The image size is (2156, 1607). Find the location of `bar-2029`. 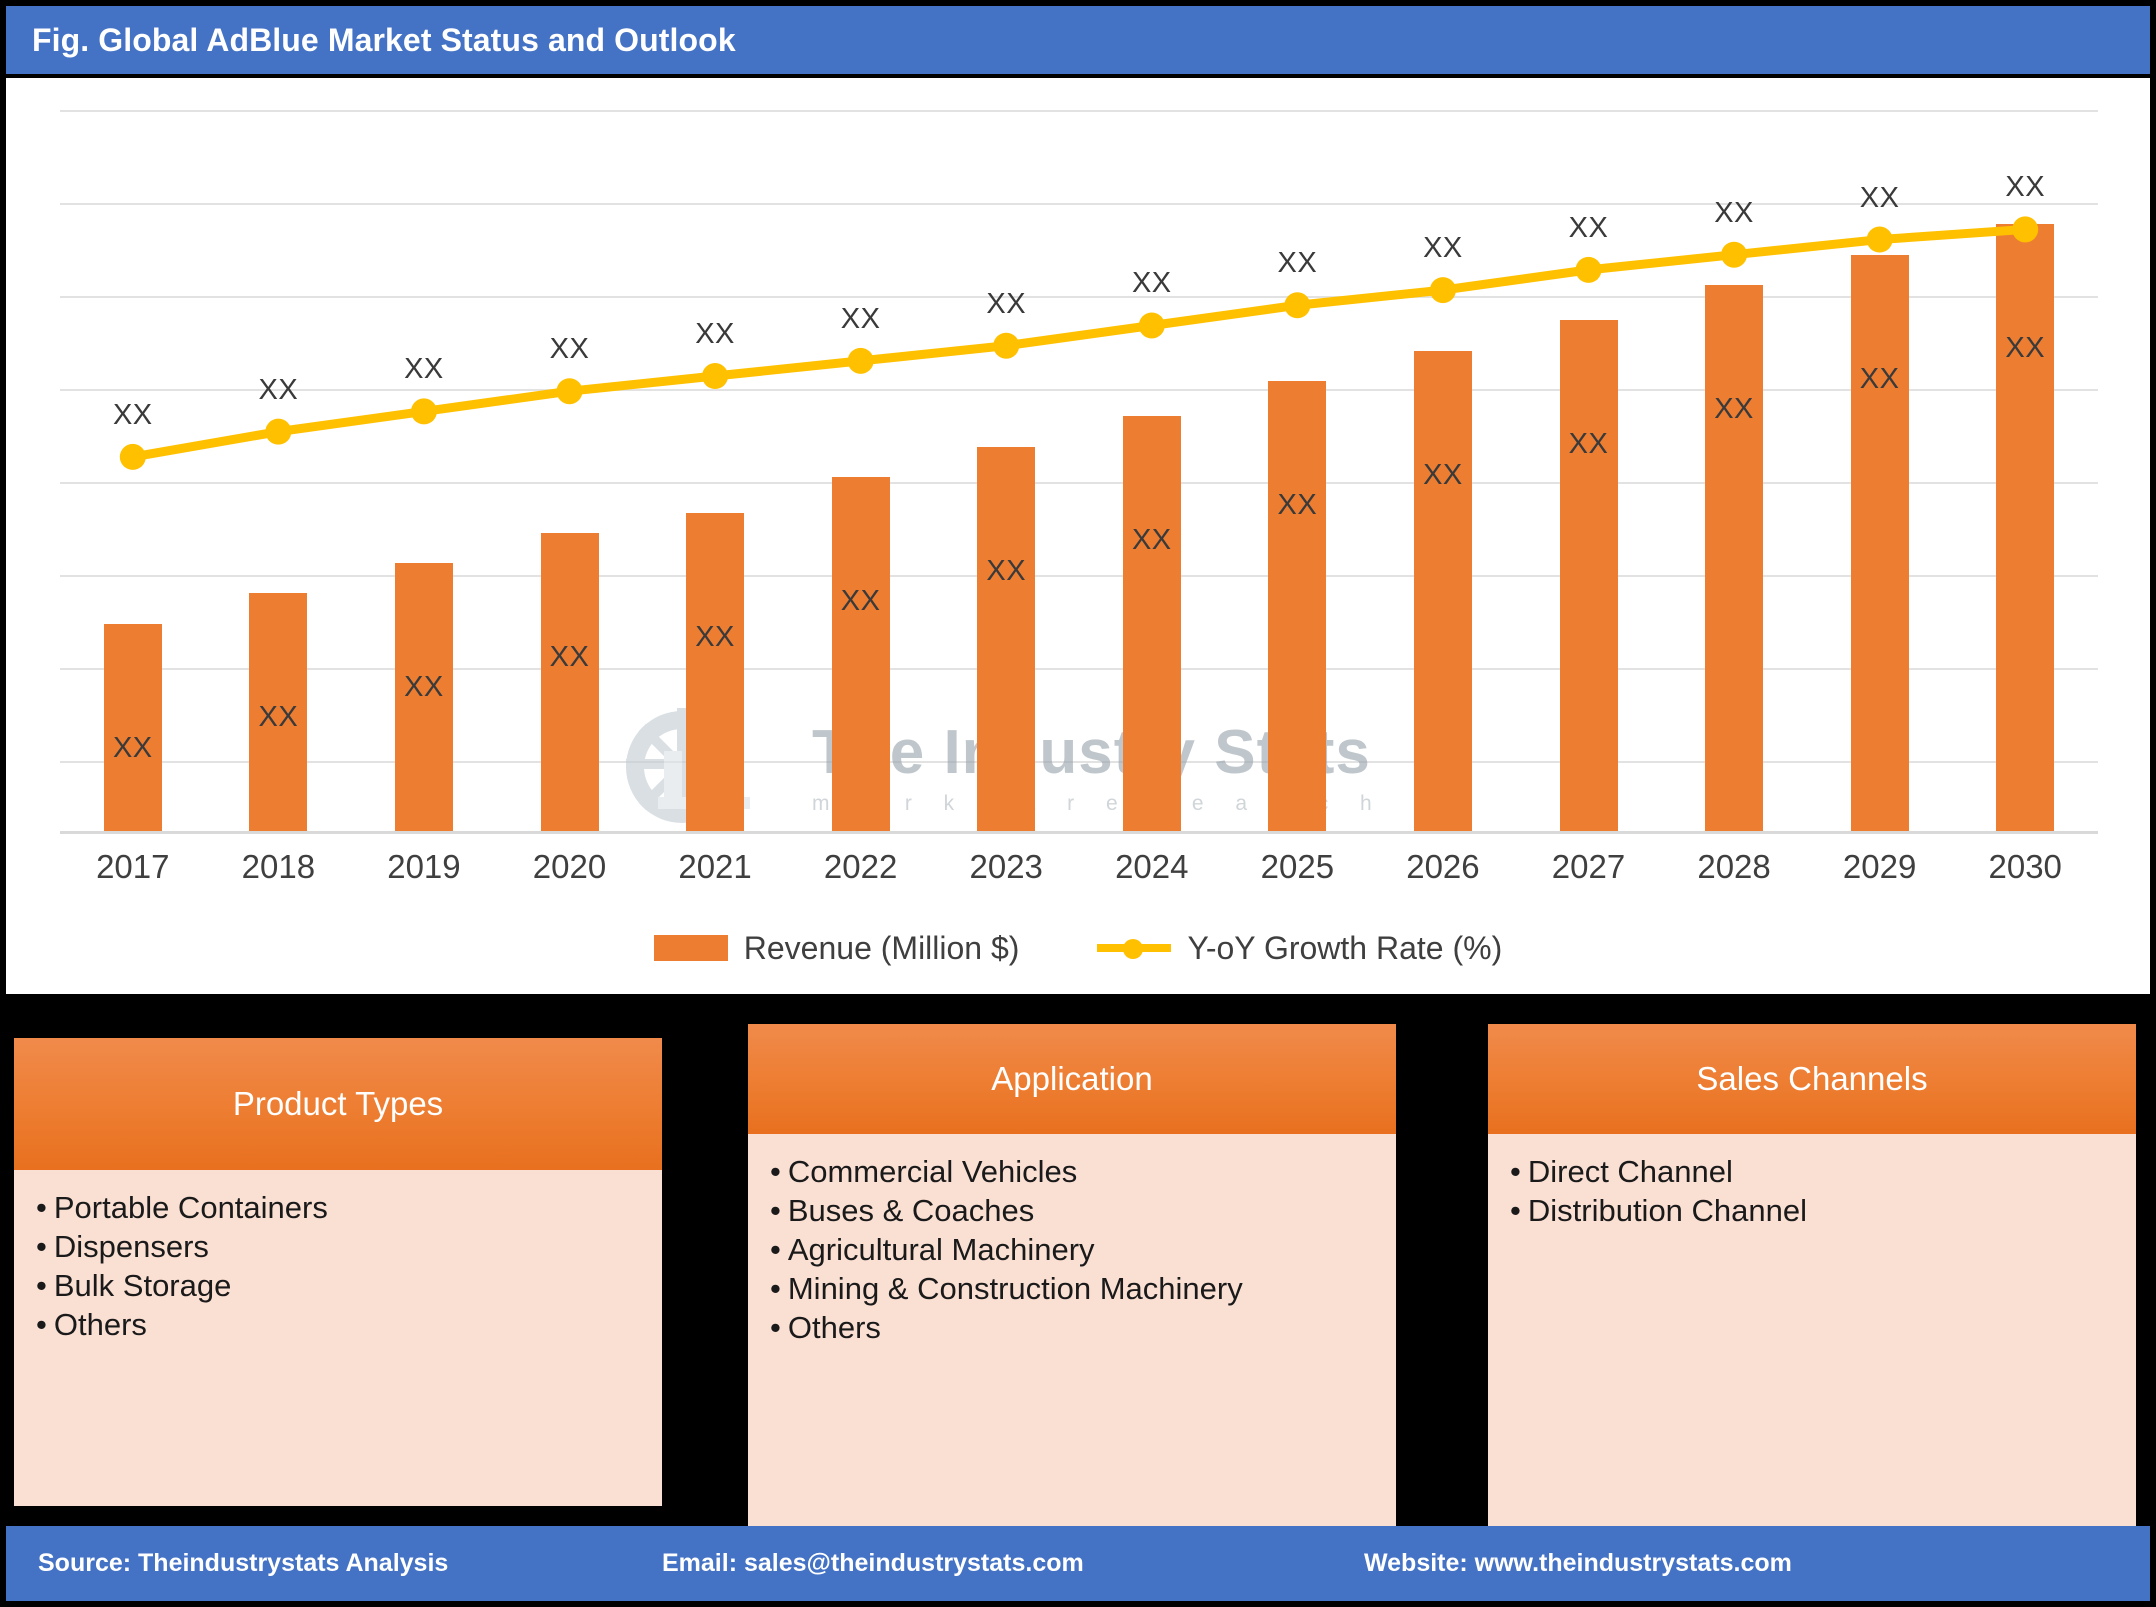

bar-2029 is located at coordinates (1879, 542).